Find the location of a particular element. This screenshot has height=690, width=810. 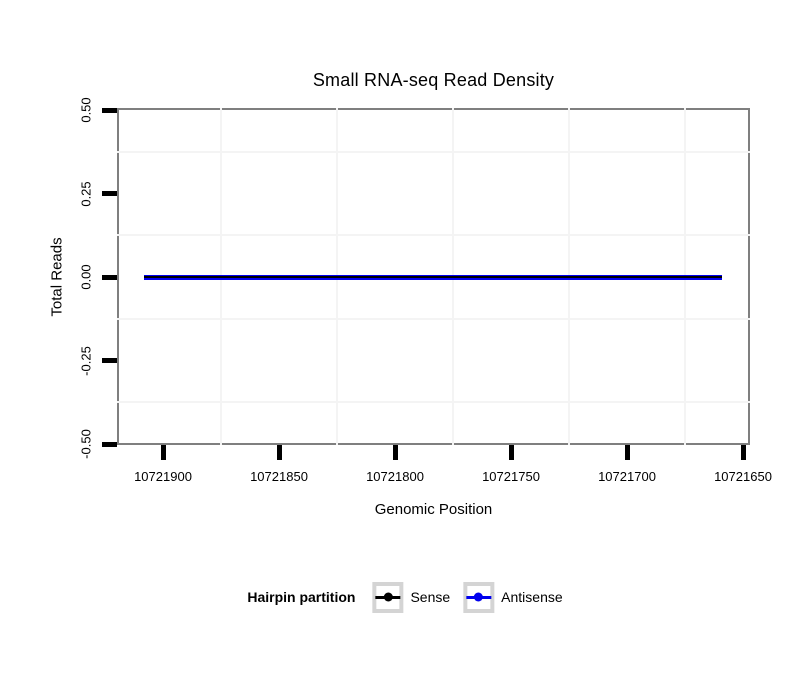

series-line-sense is located at coordinates (433, 277).